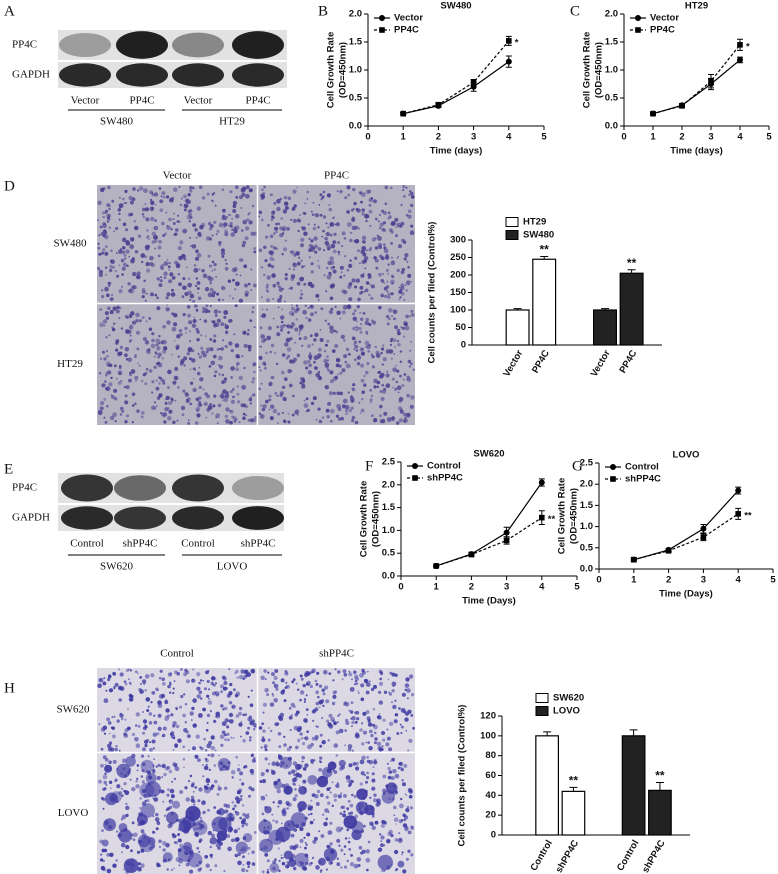 Image resolution: width=778 pixels, height=874 pixels. Describe the element at coordinates (9, 688) in the screenshot. I see `panel-letter: H` at that location.